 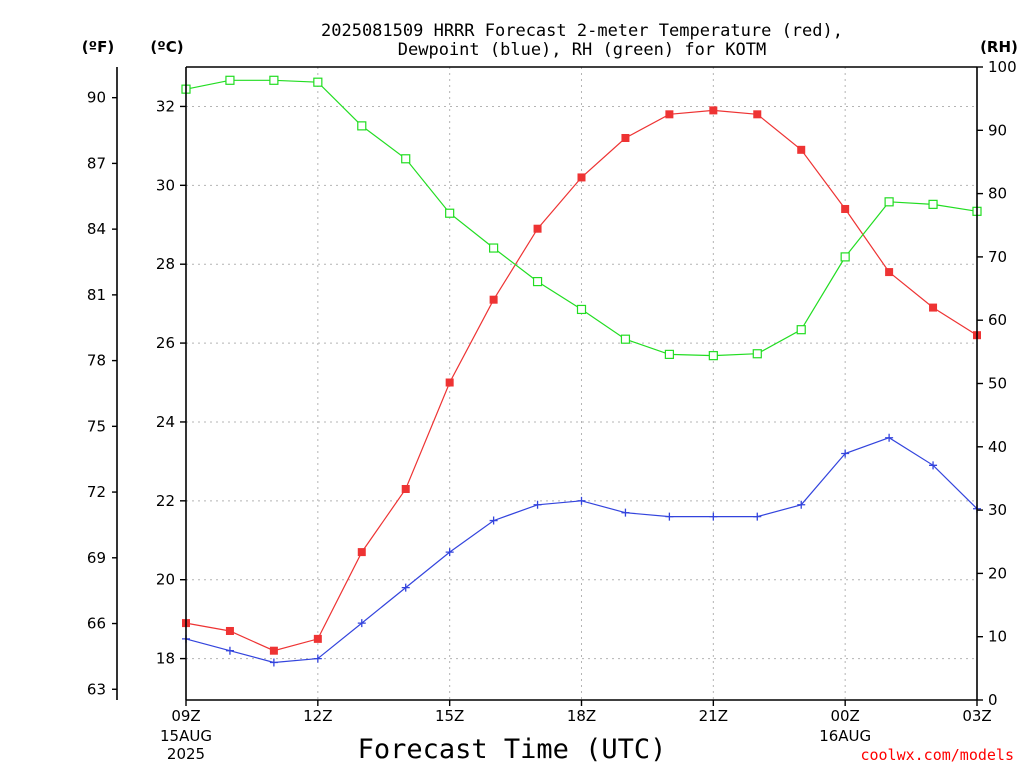 I want to click on rh-tick-label-100: 100, so click(x=1002, y=67).